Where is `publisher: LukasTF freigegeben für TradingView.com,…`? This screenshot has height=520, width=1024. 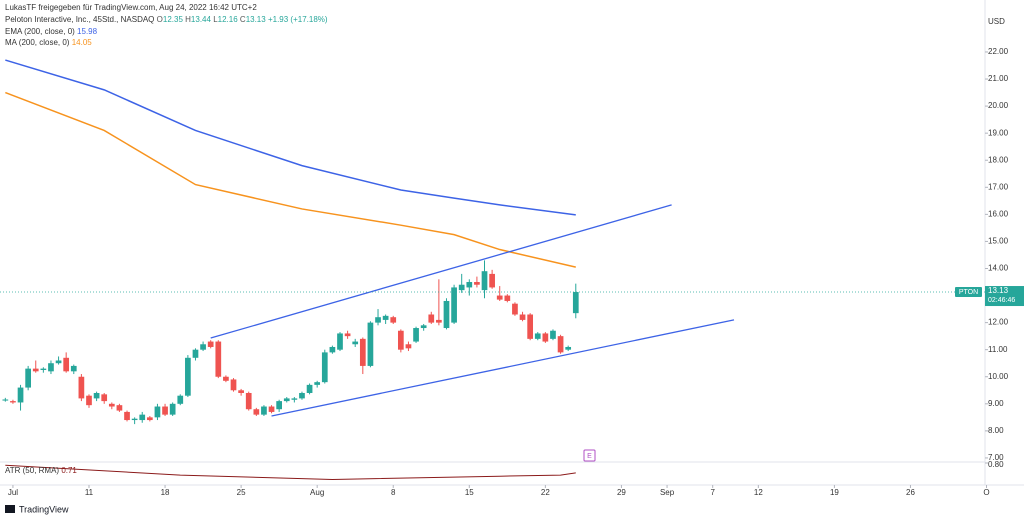
publisher: LukasTF freigegeben für TradingView.com,… is located at coordinates (131, 7).